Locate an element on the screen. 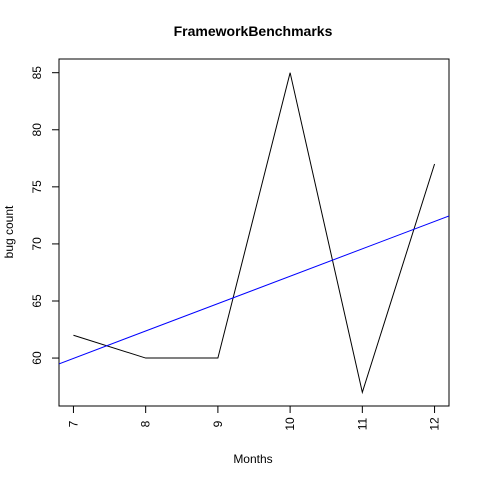 The width and height of the screenshot is (480, 480). y-tick-label: 60 is located at coordinates (37, 358).